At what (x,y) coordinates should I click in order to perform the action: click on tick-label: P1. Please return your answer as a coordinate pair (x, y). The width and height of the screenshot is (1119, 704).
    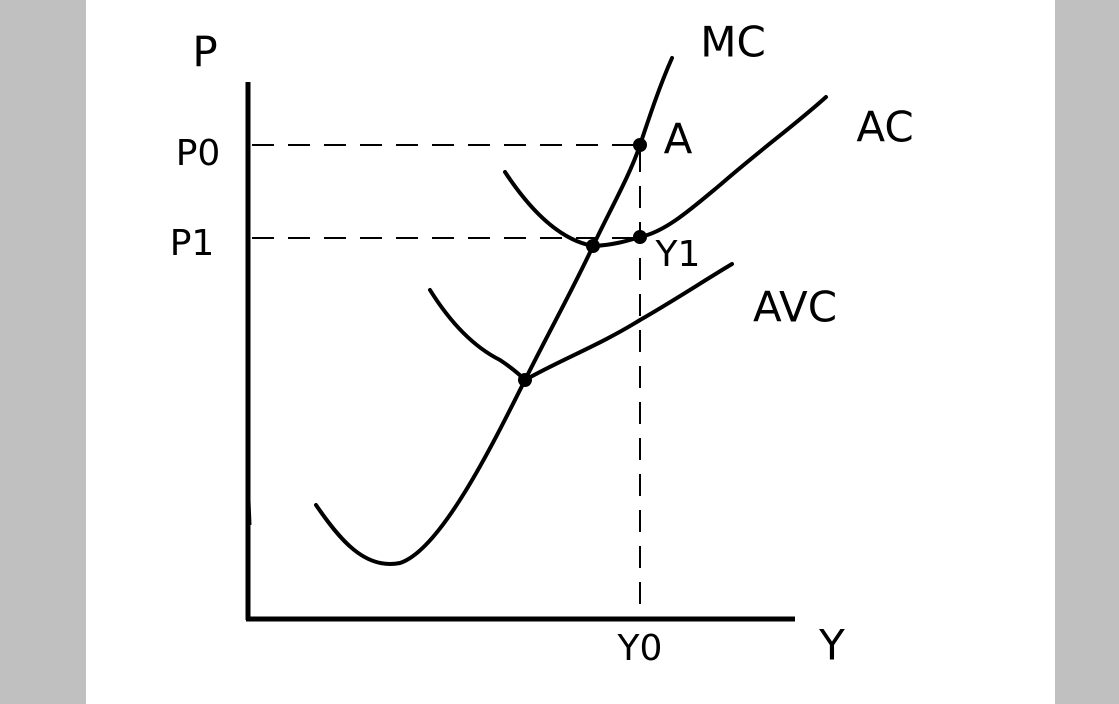
    Looking at the image, I should click on (192, 243).